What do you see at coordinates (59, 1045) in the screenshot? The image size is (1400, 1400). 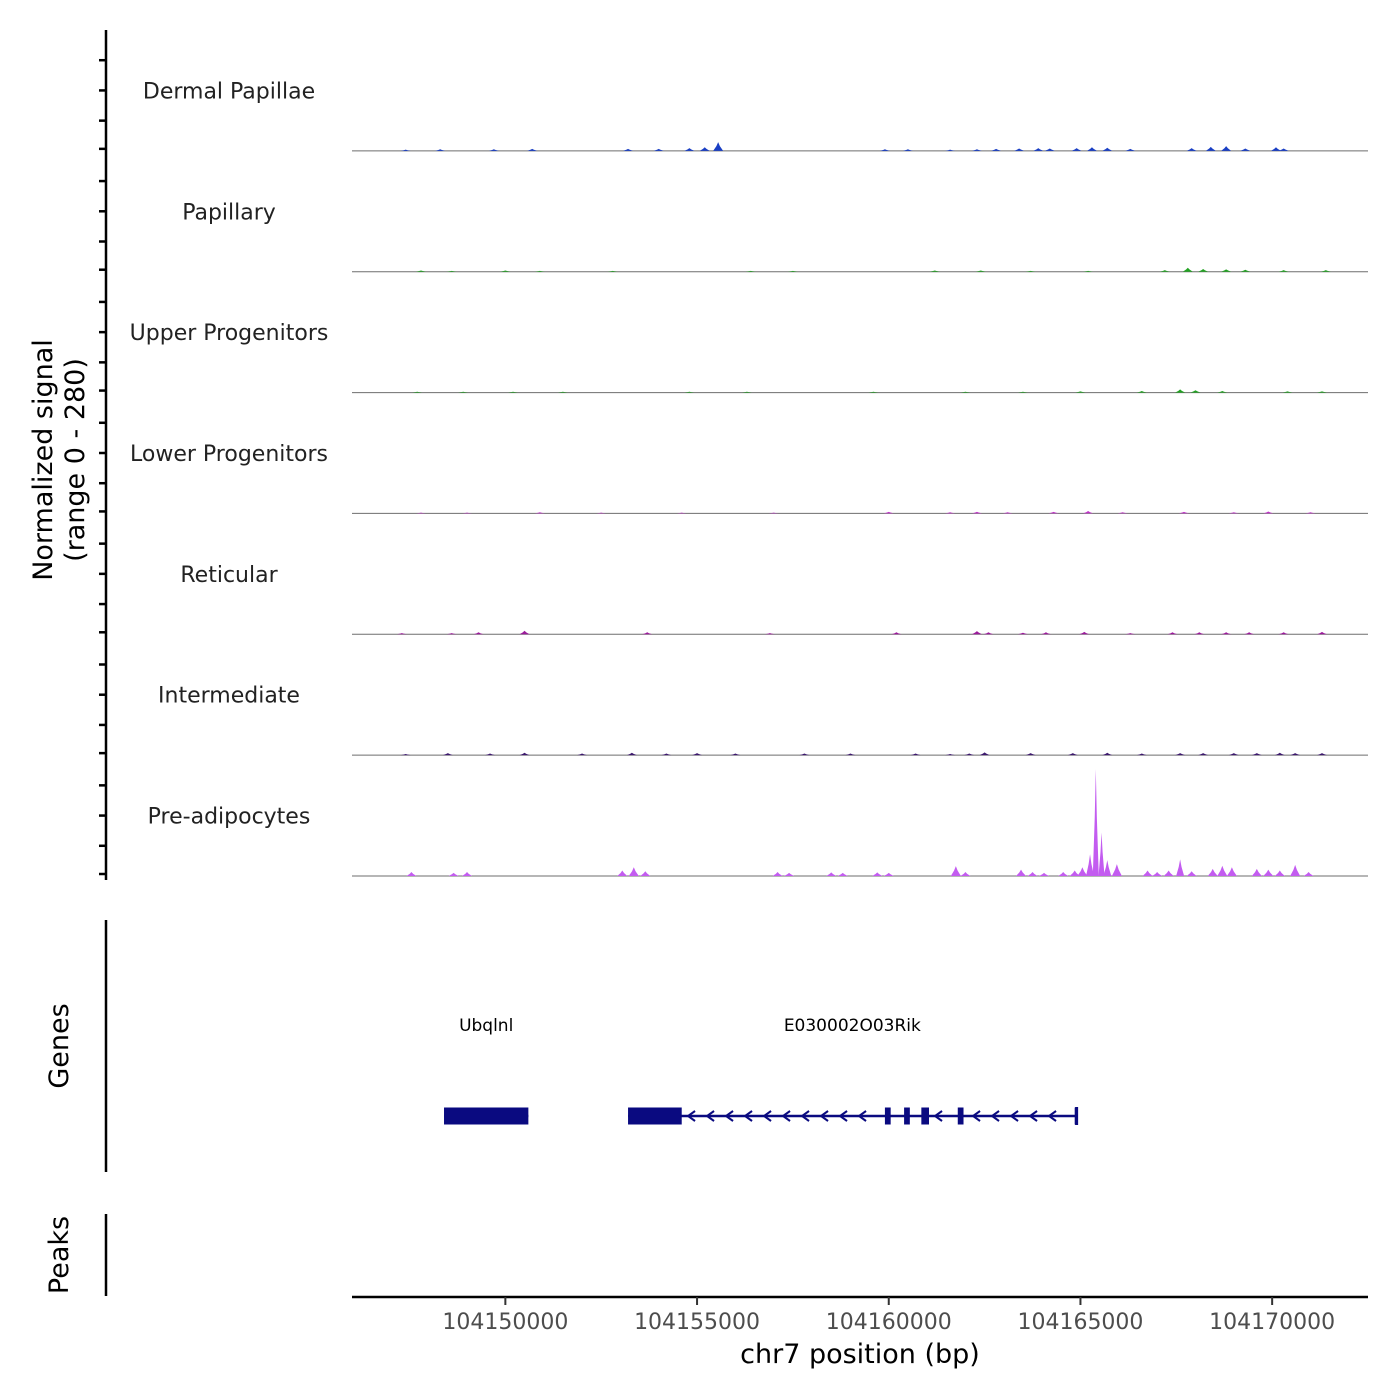 I see `genes-title: Genes` at bounding box center [59, 1045].